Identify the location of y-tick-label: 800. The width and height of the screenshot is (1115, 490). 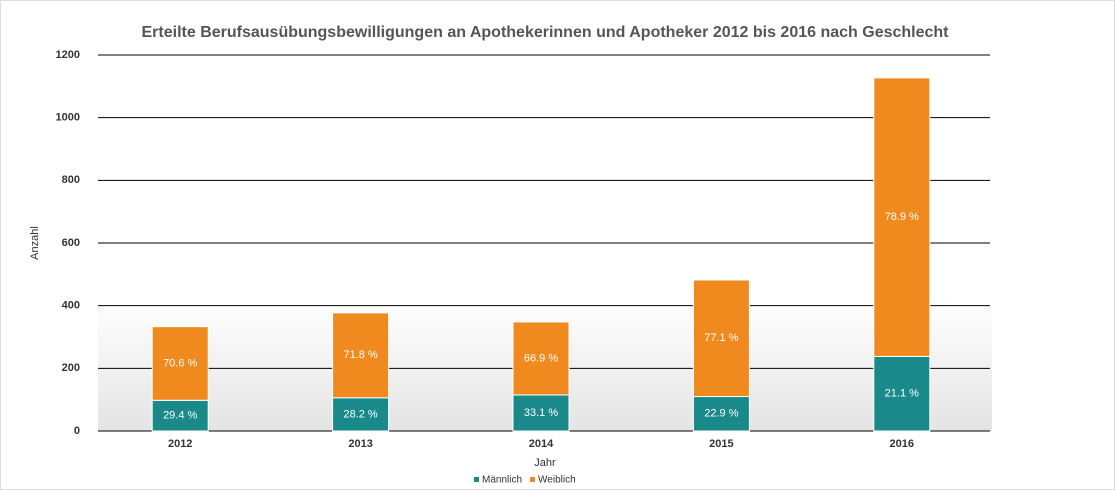
(71, 180).